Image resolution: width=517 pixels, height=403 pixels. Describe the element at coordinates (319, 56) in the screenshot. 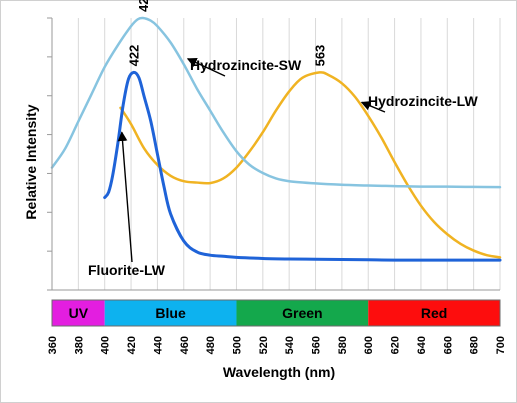

I see `peak-label: 563` at that location.